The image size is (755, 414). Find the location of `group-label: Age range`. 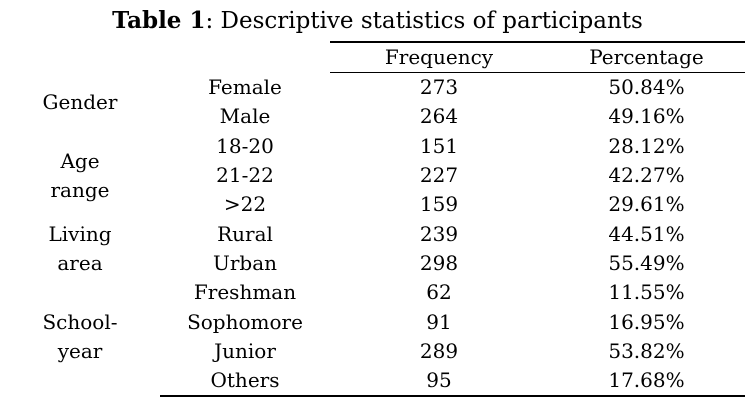

group-label: Age range is located at coordinates (80, 175).